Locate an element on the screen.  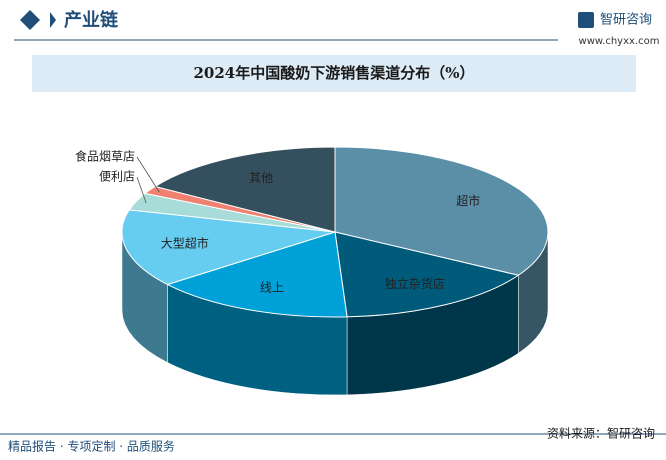
brand: 智研咨询 is located at coordinates (626, 20).